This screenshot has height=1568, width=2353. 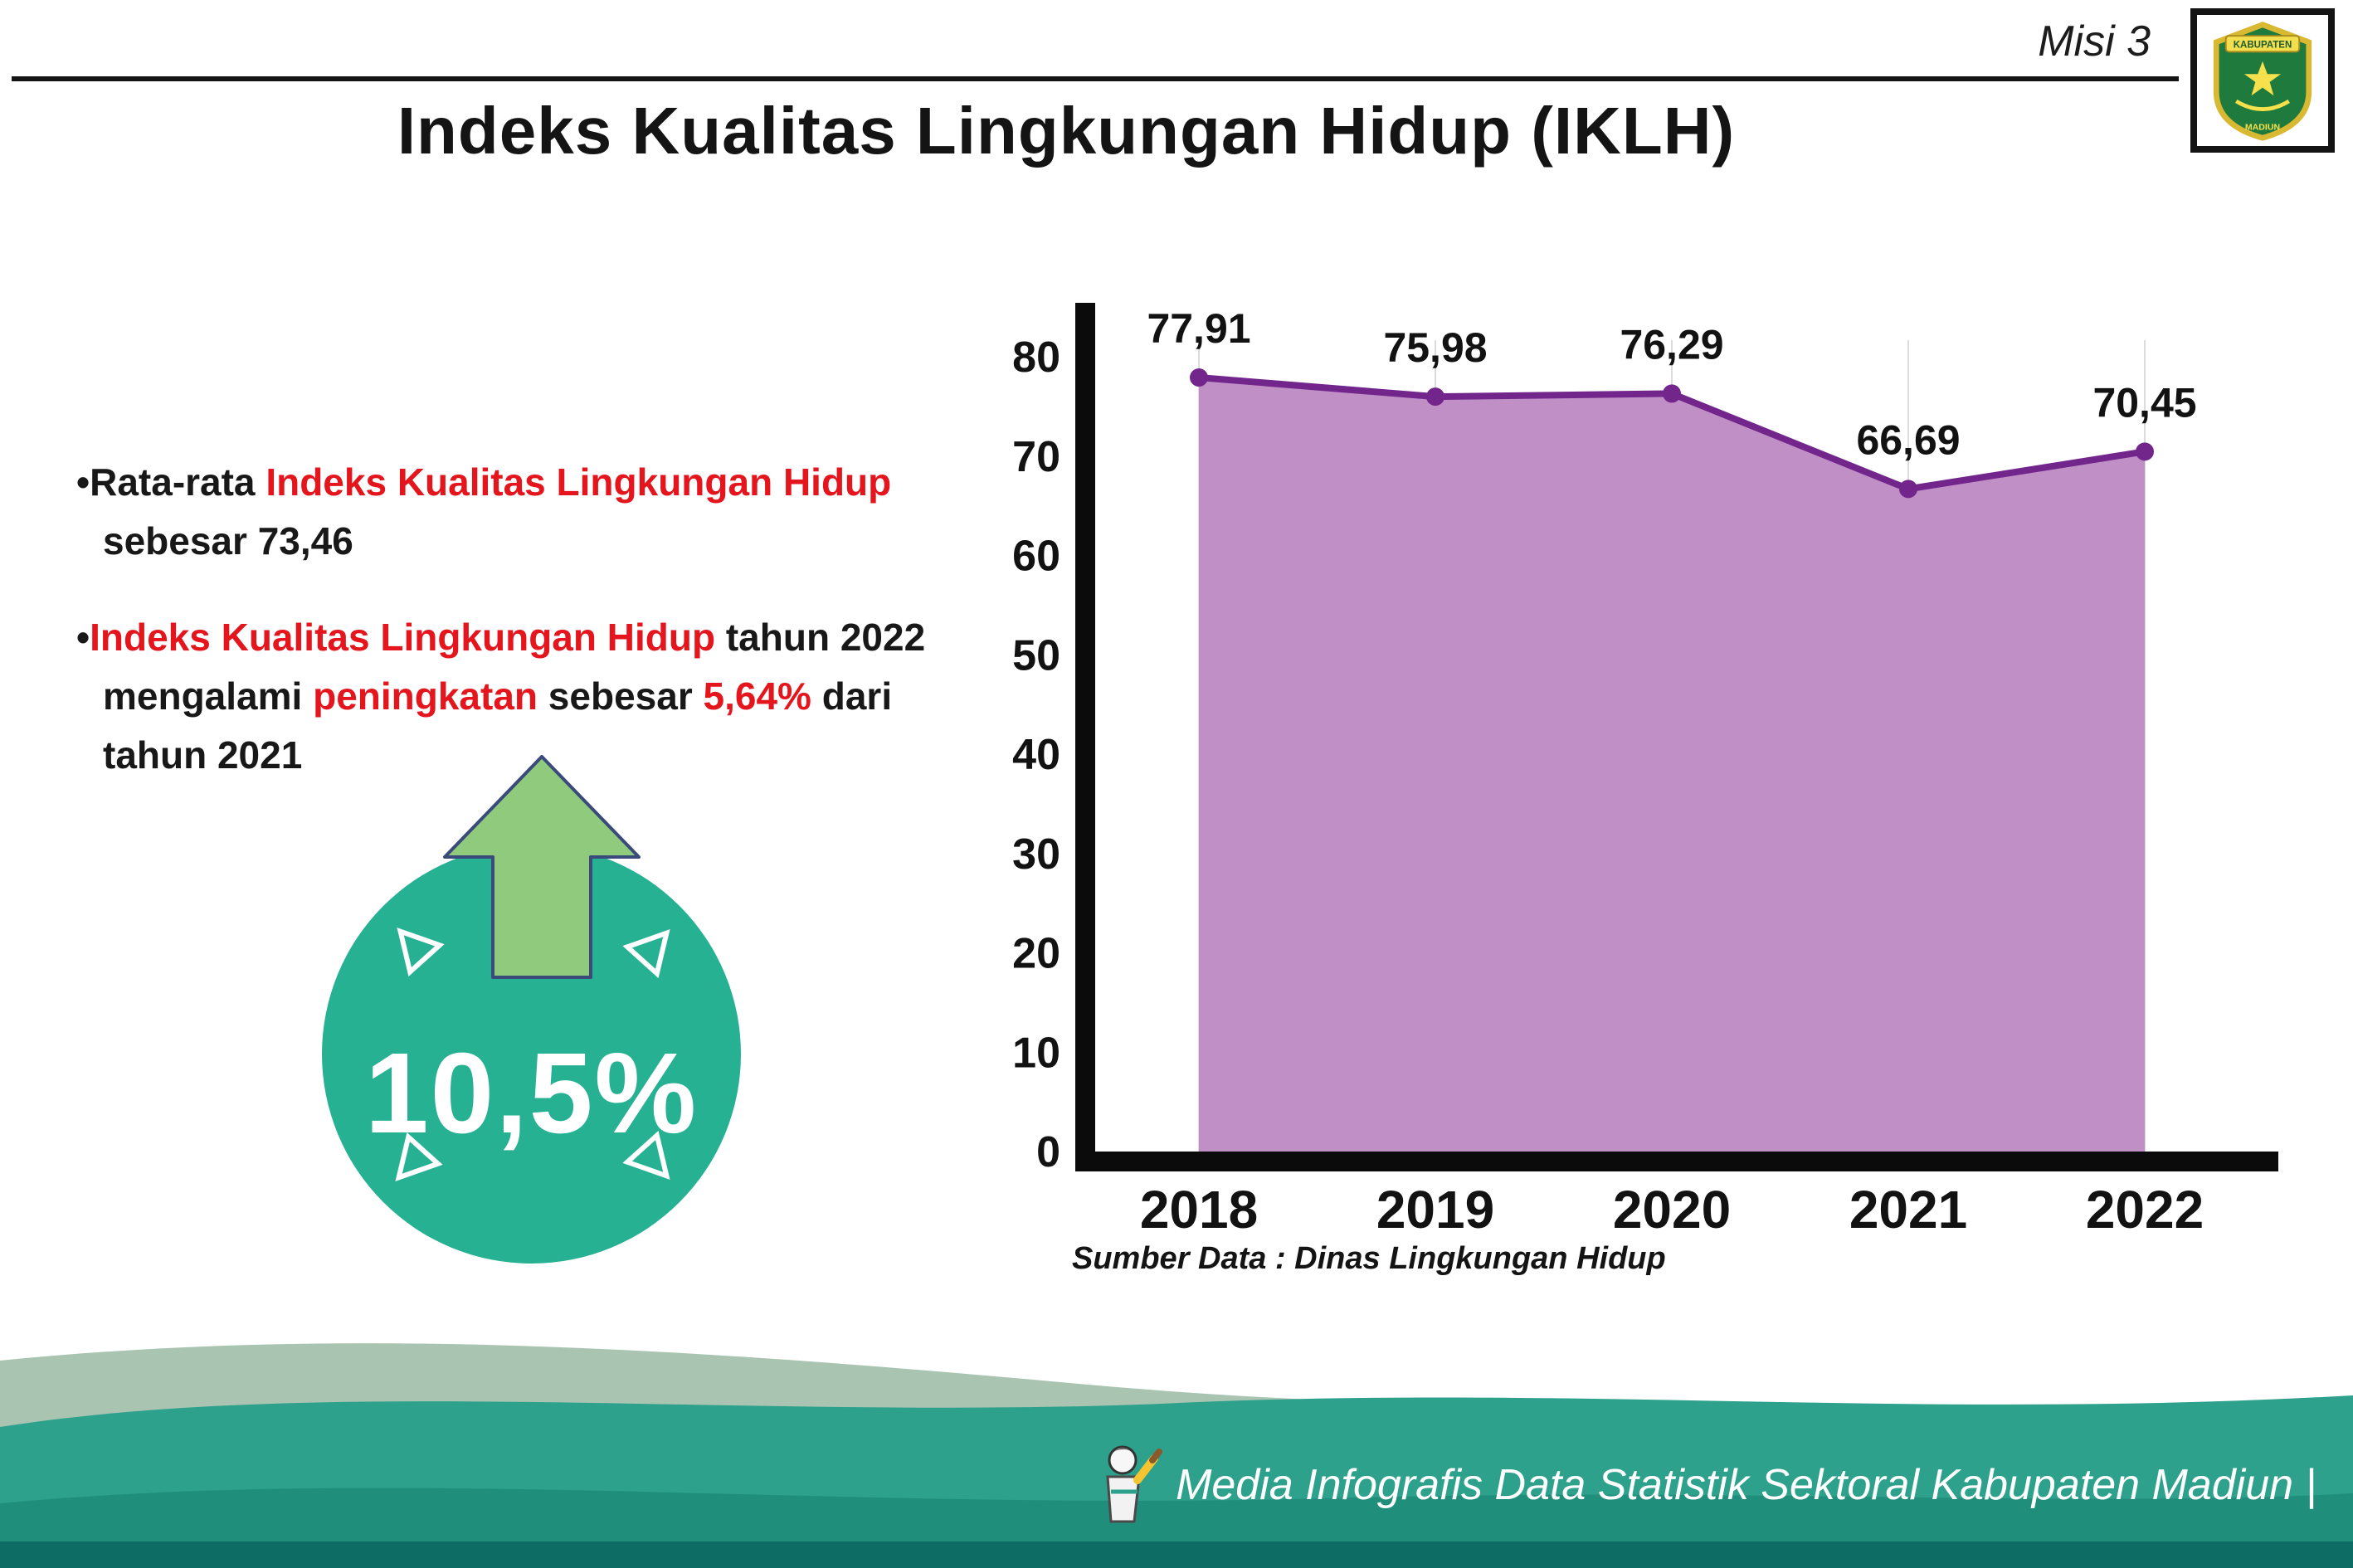 I want to click on svg-text: 80, so click(x=1036, y=358).